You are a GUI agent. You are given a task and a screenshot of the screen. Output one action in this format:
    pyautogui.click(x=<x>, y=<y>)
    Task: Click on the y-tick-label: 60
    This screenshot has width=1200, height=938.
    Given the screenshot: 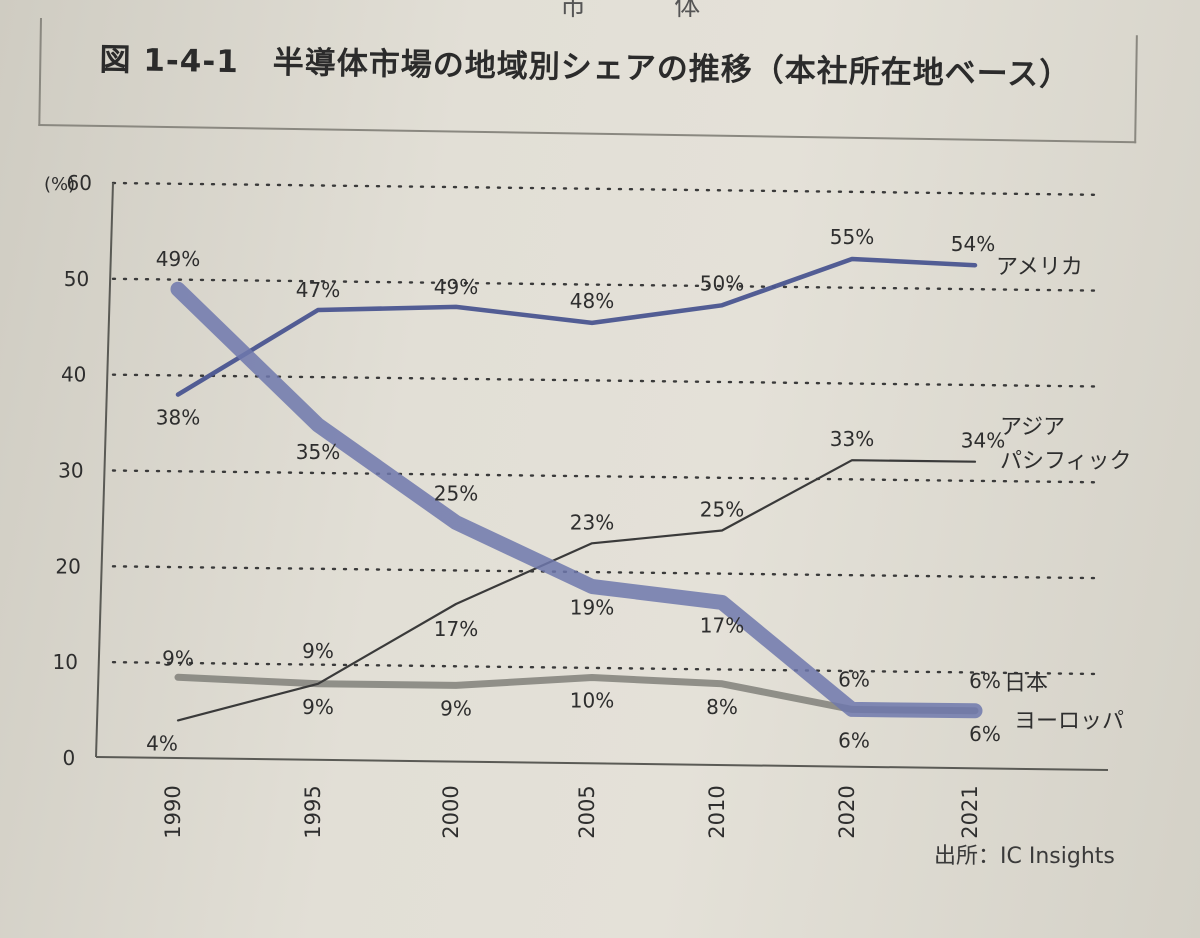 What is the action you would take?
    pyautogui.click(x=79, y=183)
    